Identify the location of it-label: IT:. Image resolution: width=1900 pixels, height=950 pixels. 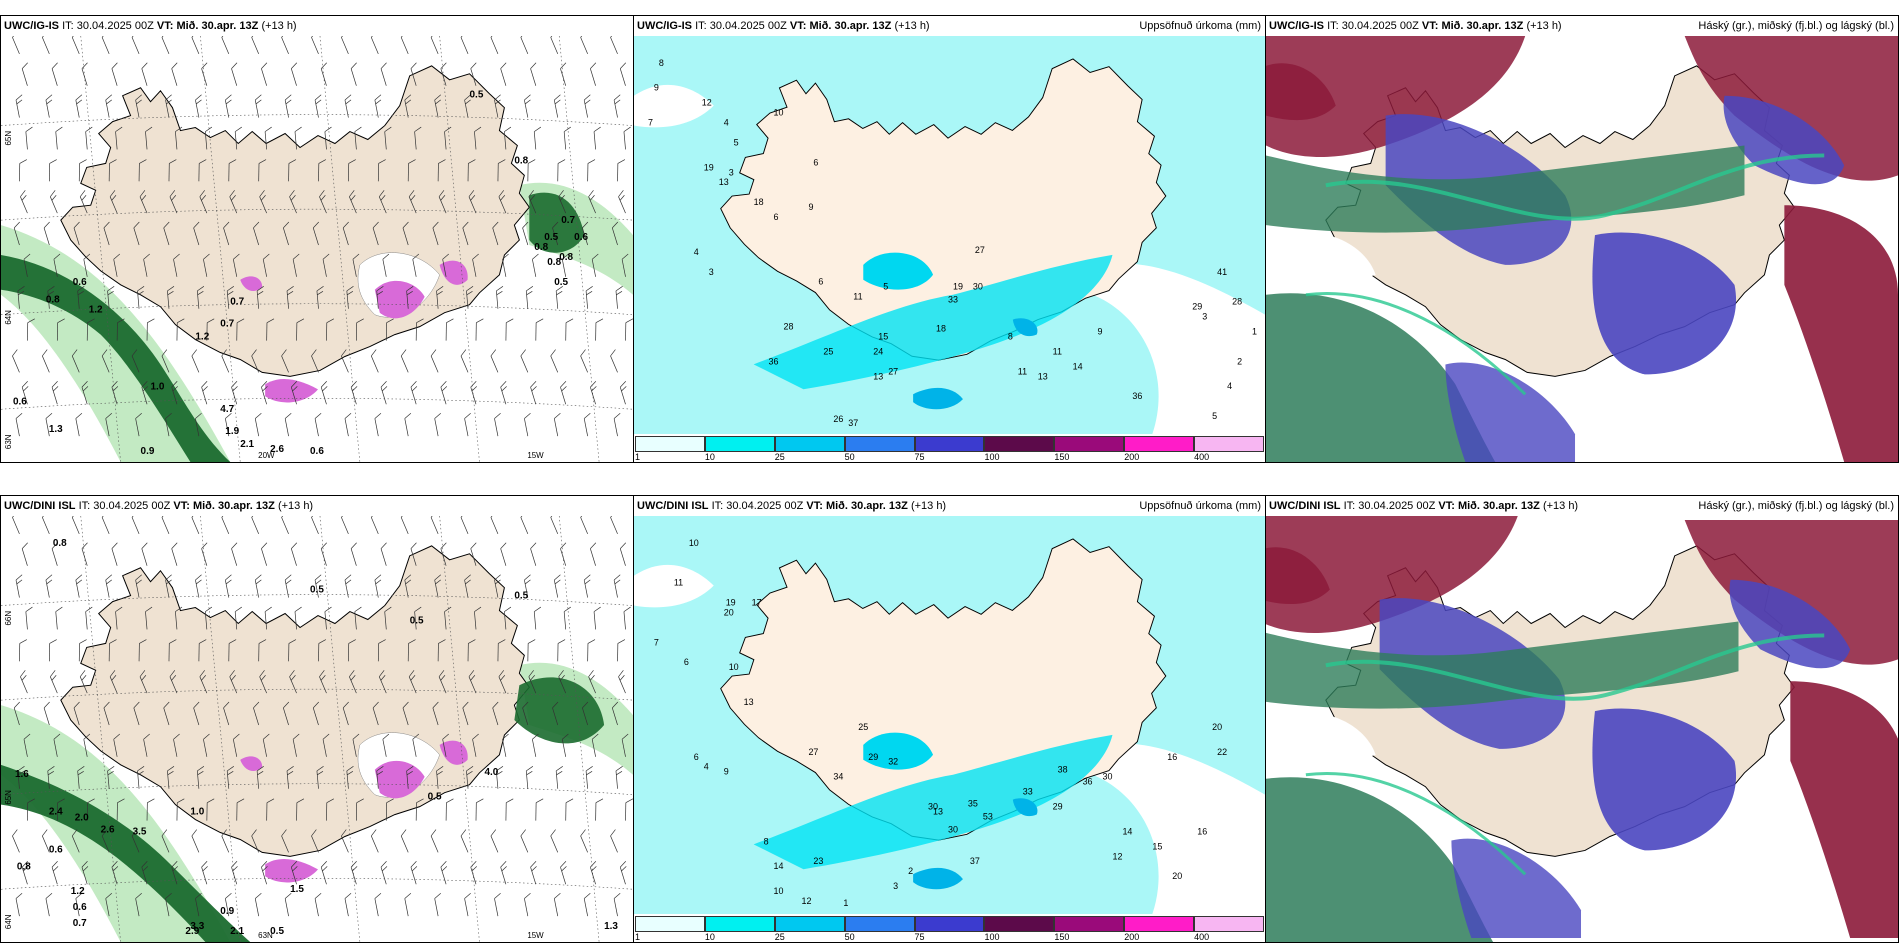
(1333, 26).